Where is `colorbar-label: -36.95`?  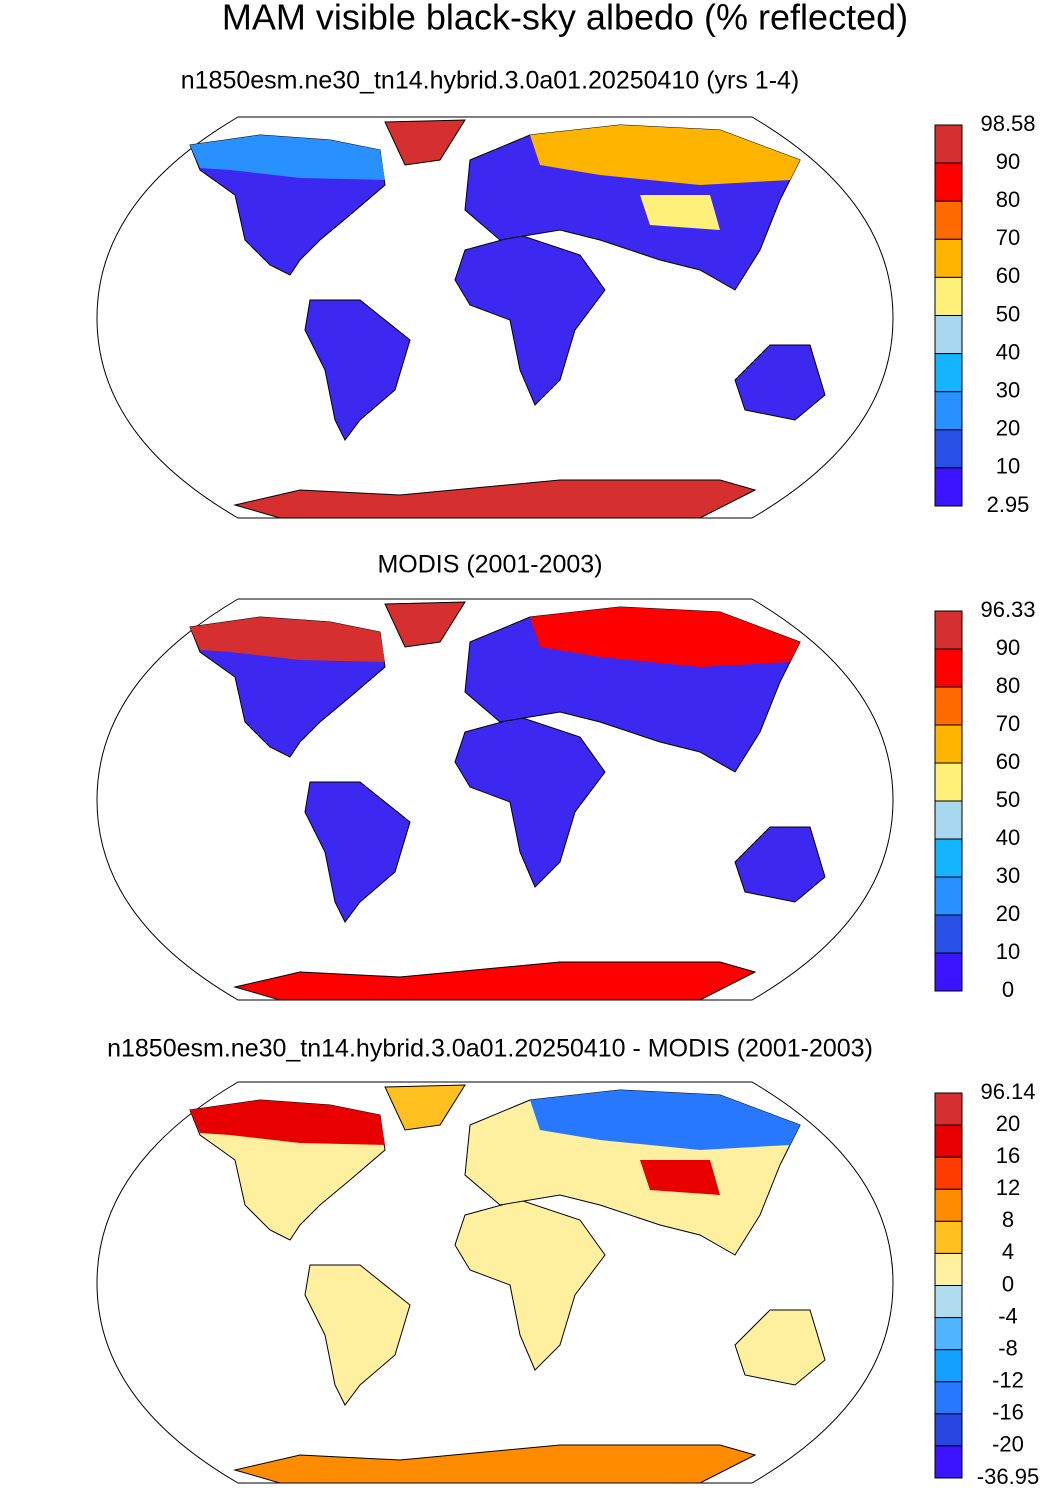
colorbar-label: -36.95 is located at coordinates (1008, 1476).